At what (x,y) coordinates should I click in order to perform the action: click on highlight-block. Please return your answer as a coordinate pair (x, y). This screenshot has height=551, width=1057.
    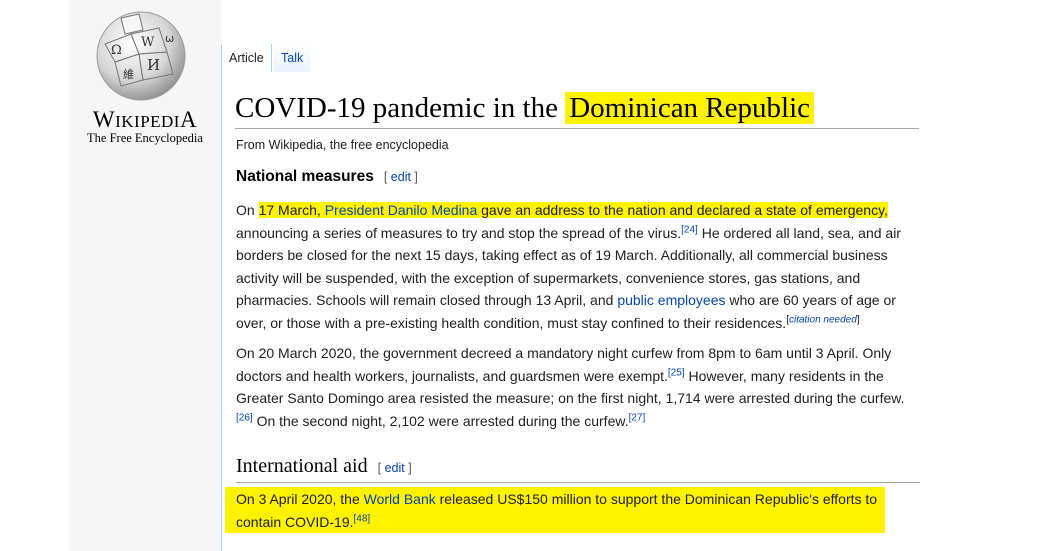
    Looking at the image, I should click on (555, 510).